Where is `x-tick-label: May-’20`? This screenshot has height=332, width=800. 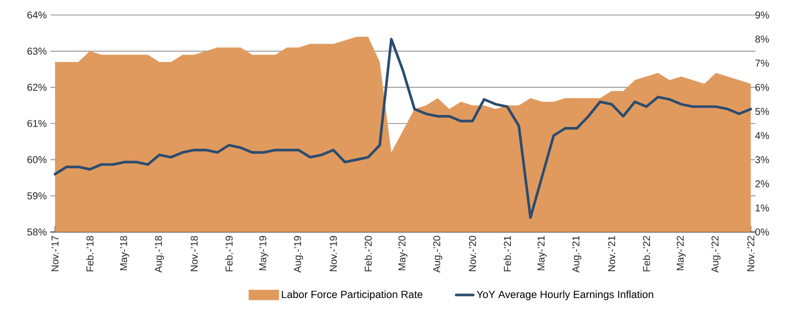 x-tick-label: May-’20 is located at coordinates (403, 253).